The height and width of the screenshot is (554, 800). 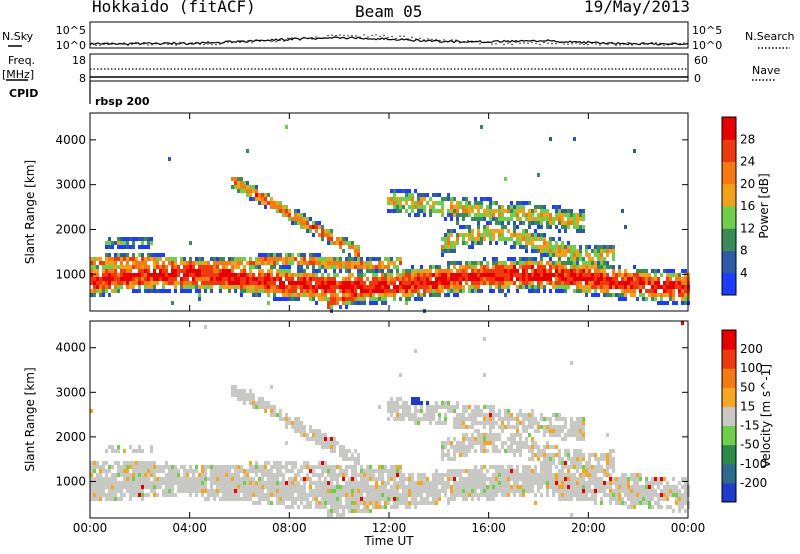 I want to click on velocity-colorbar-tick: 50, so click(x=747, y=387).